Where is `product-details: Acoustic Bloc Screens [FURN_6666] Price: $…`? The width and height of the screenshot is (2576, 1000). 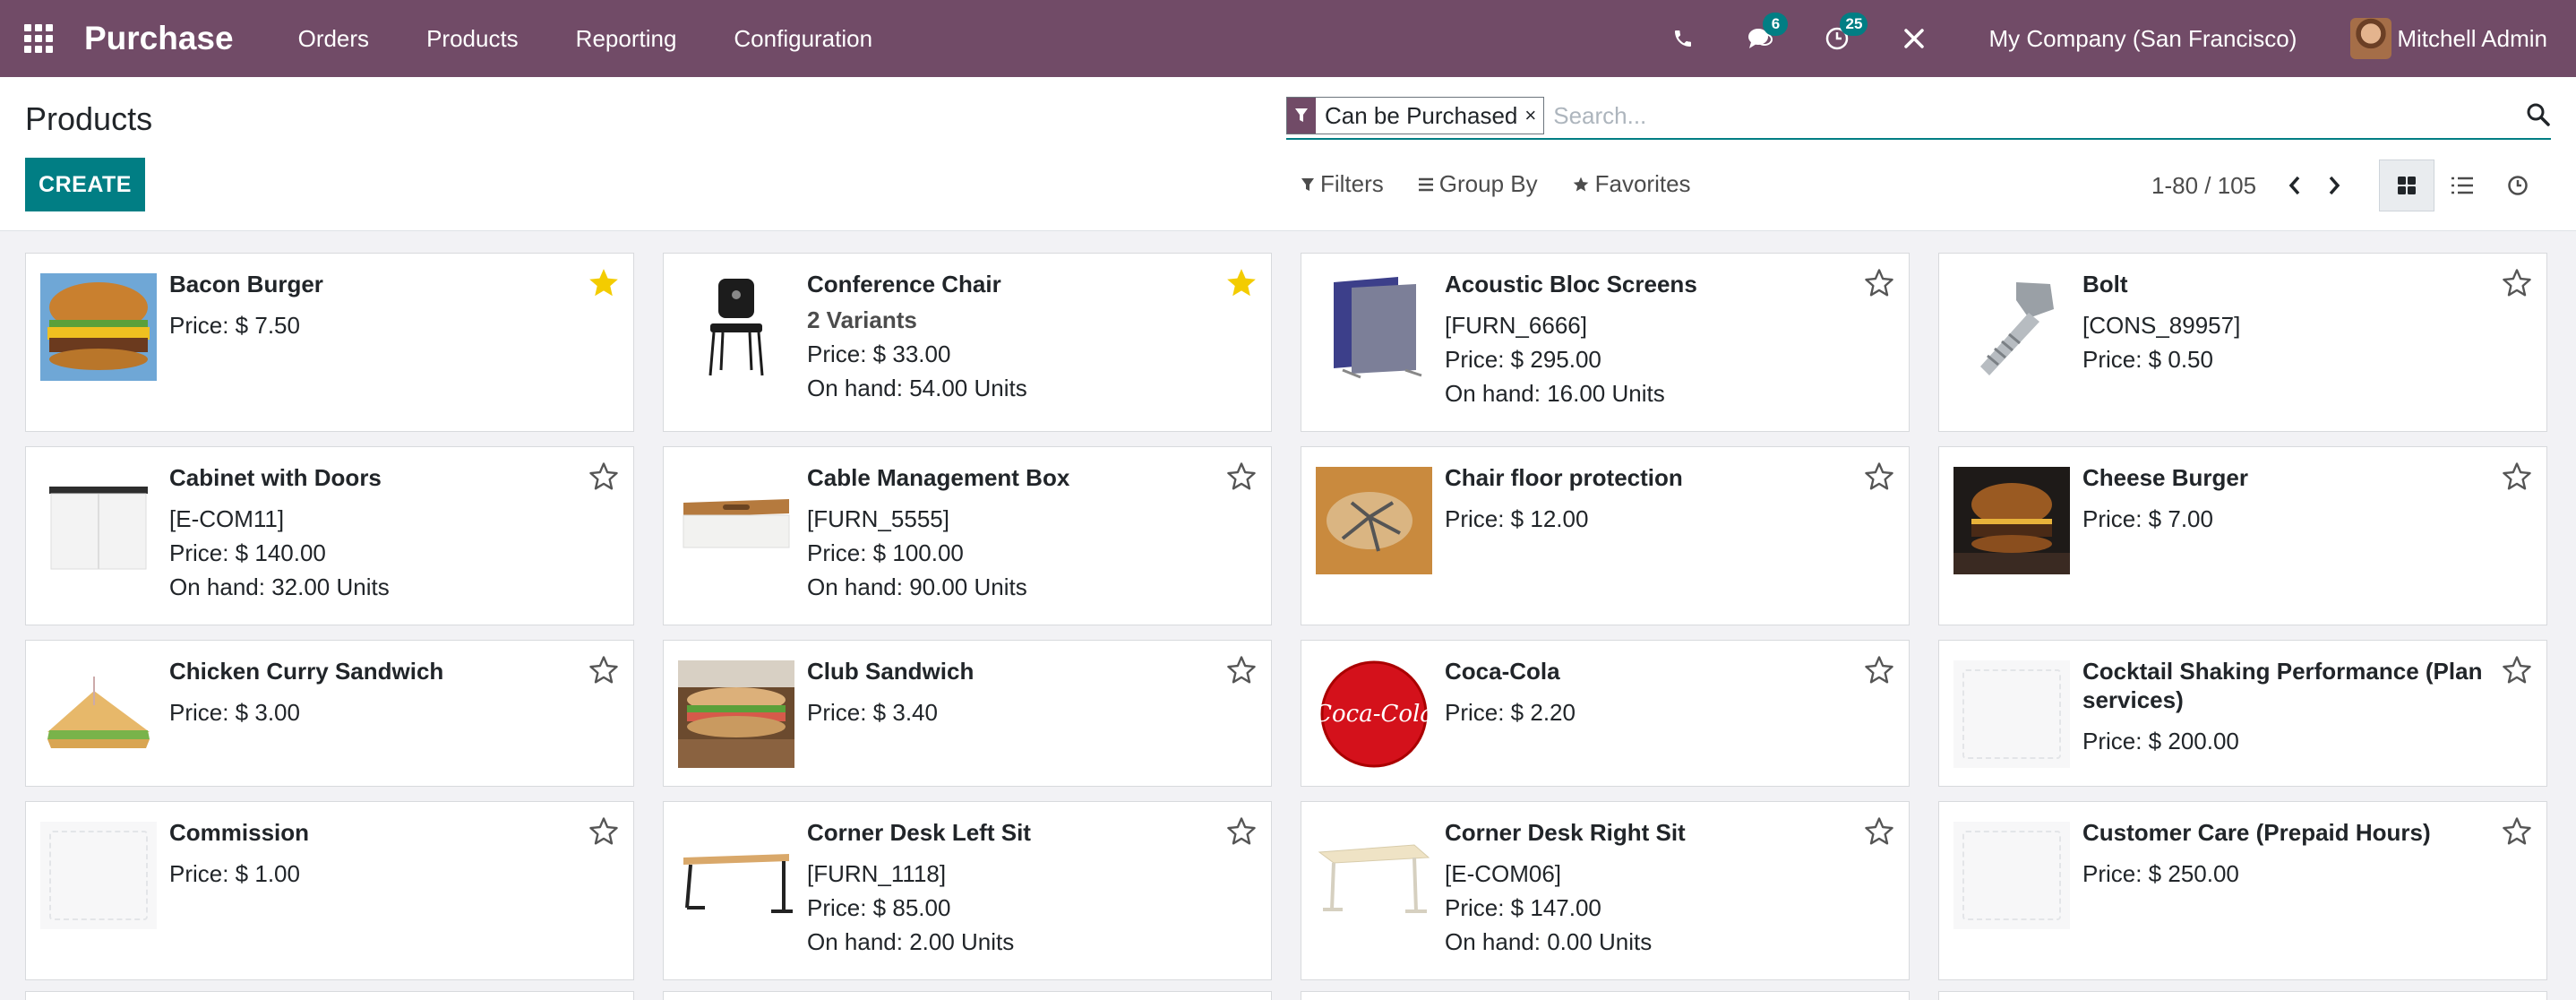
product-details: Acoustic Bloc Screens [FURN_6666] Price: $… is located at coordinates (1645, 338).